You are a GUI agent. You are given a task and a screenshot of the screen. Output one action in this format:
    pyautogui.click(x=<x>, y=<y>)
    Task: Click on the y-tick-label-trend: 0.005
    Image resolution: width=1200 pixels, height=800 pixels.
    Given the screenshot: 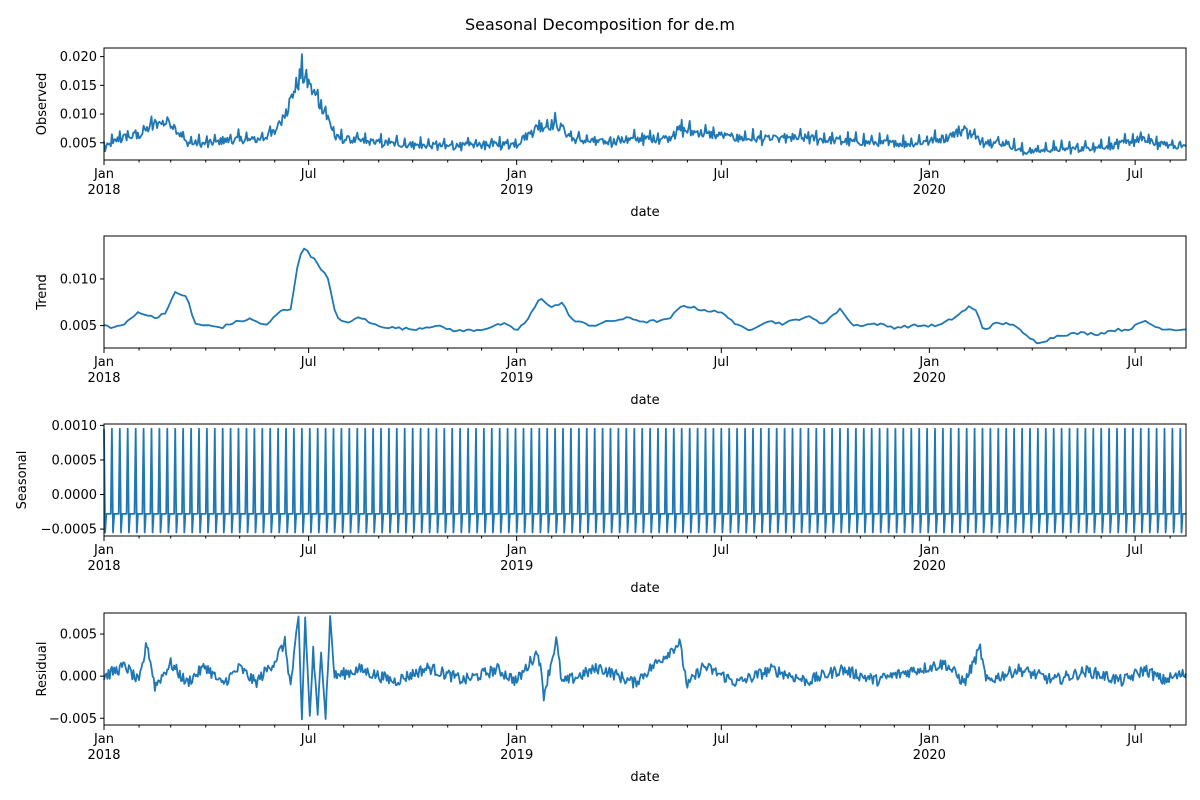 What is the action you would take?
    pyautogui.click(x=78, y=326)
    